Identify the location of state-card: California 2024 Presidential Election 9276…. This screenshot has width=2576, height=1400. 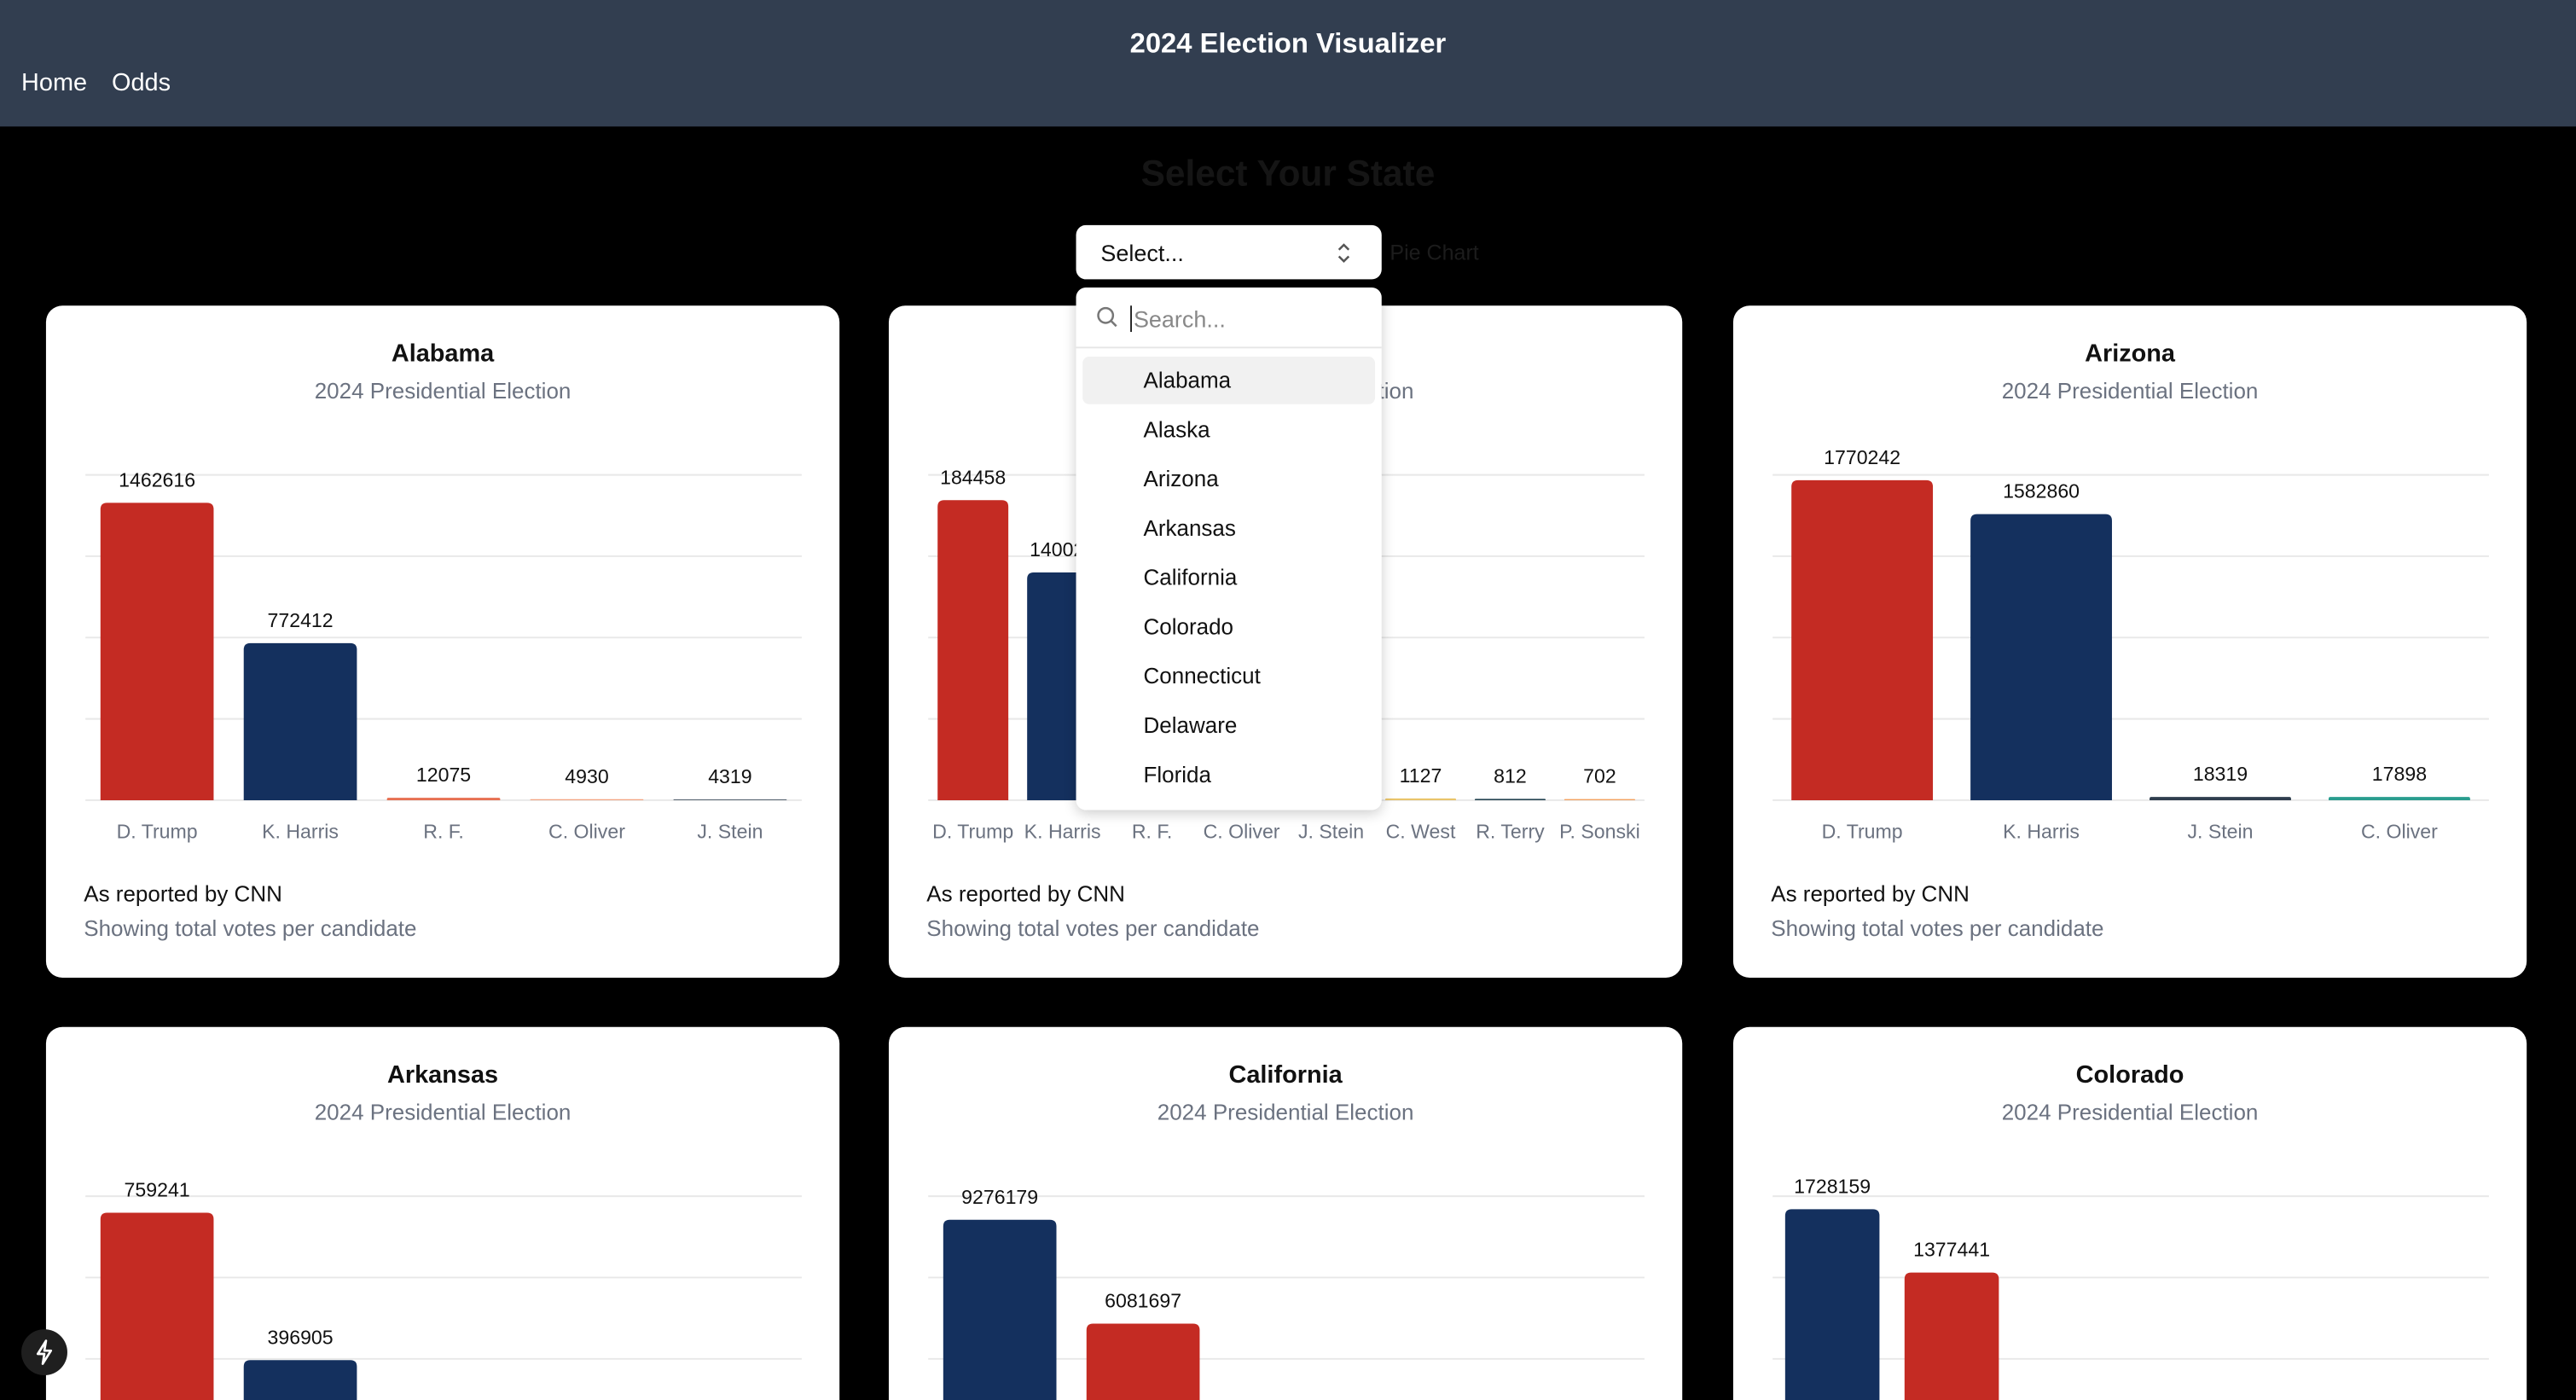
(1285, 1213).